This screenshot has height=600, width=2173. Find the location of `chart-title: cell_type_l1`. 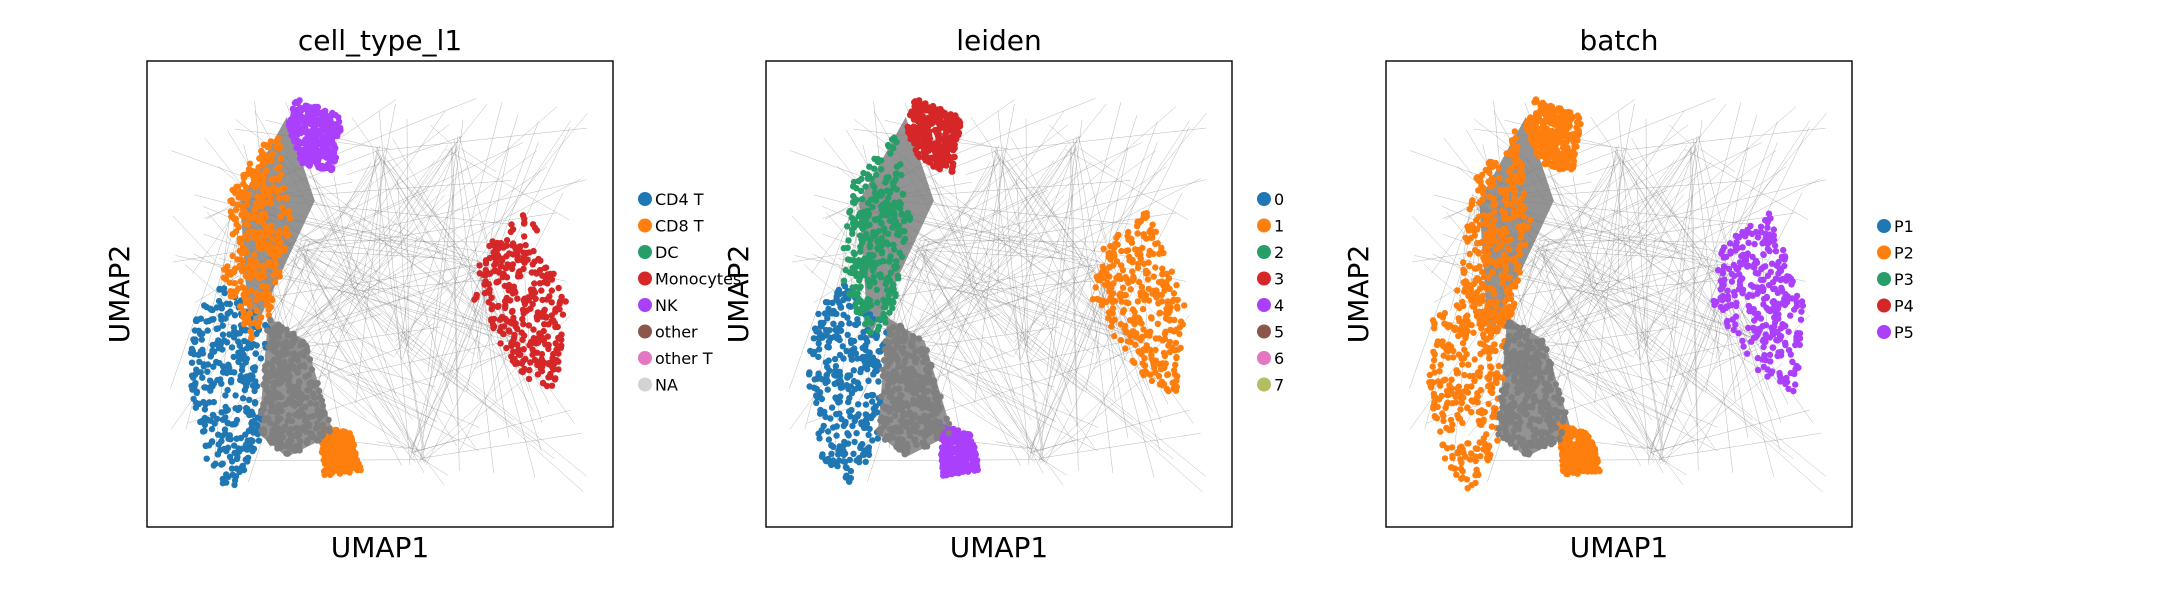

chart-title: cell_type_l1 is located at coordinates (380, 40).